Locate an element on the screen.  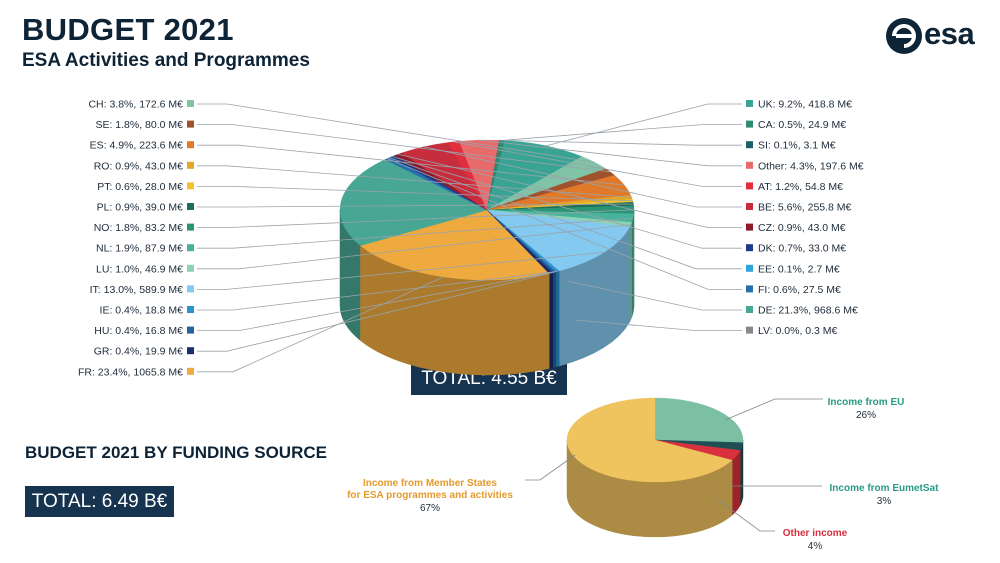
legend-label-gr: GR: 0.4%, 19.9 M€ is located at coordinates (138, 352).